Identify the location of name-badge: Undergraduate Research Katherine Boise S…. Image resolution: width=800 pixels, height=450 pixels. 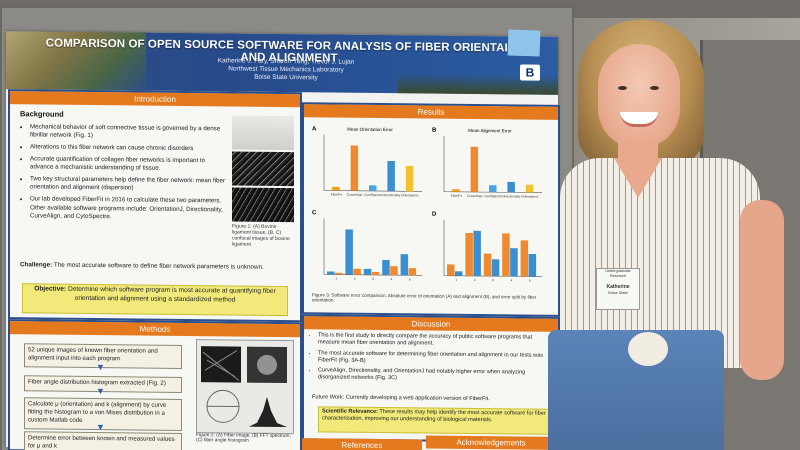
(618, 289).